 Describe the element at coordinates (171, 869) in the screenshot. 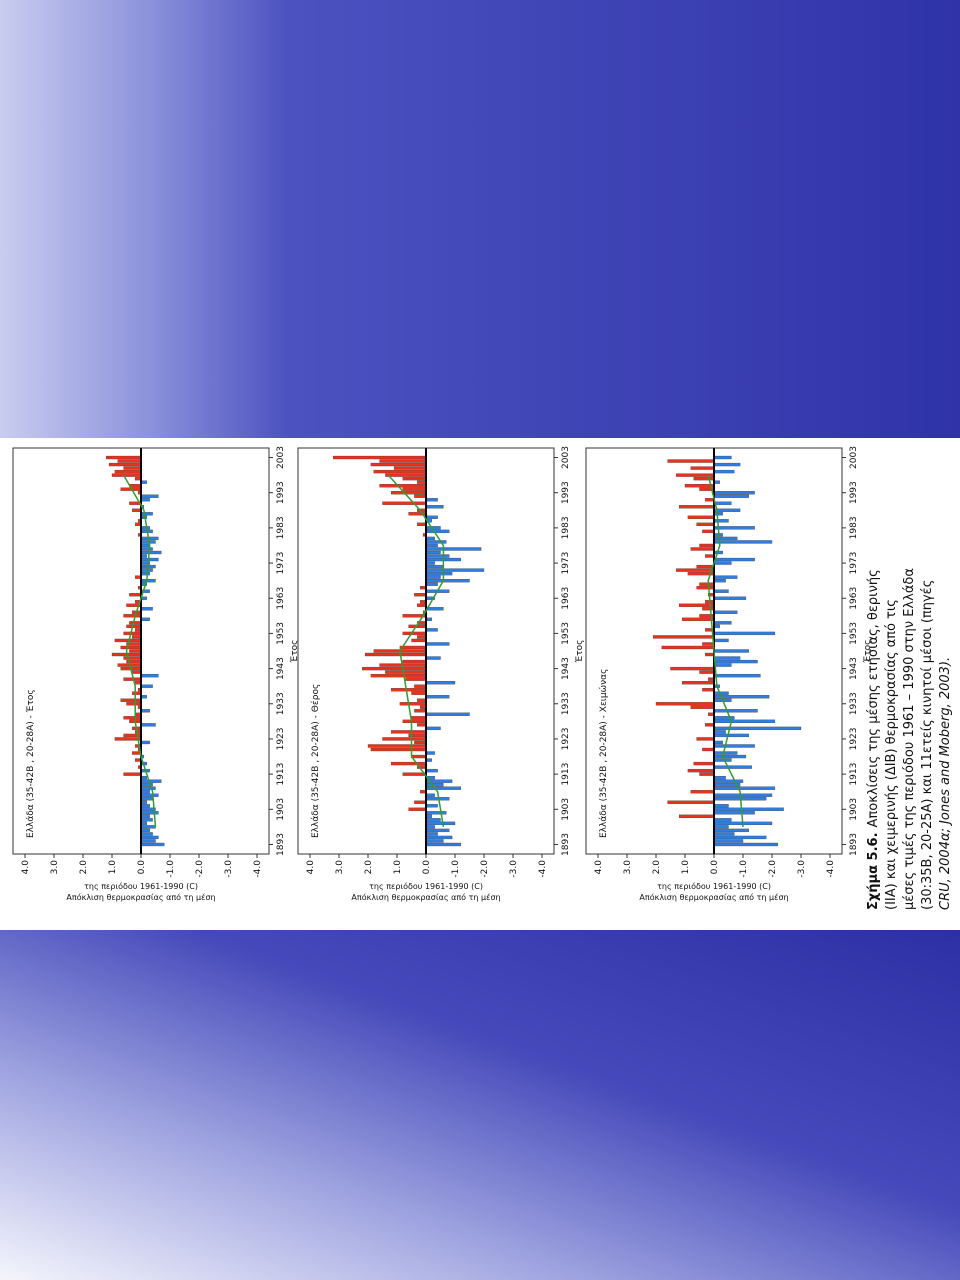

I see `y-tick-label: -1.0` at that location.